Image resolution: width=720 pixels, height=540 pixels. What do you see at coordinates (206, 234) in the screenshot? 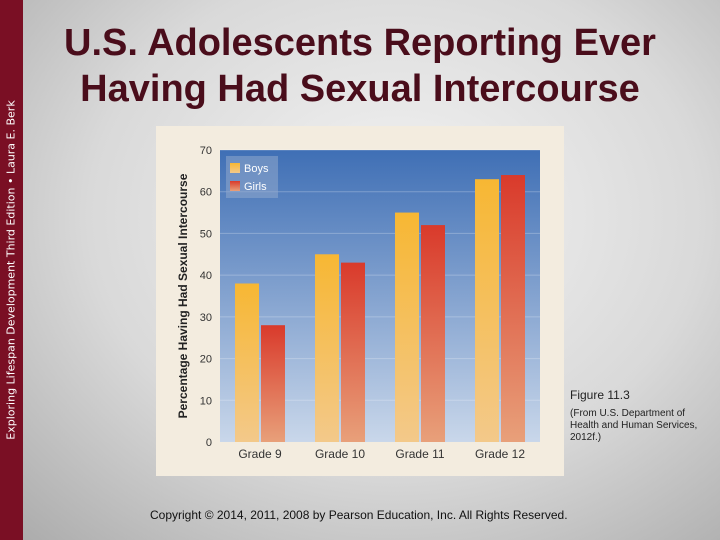
I see `y-tick-label: 50` at bounding box center [206, 234].